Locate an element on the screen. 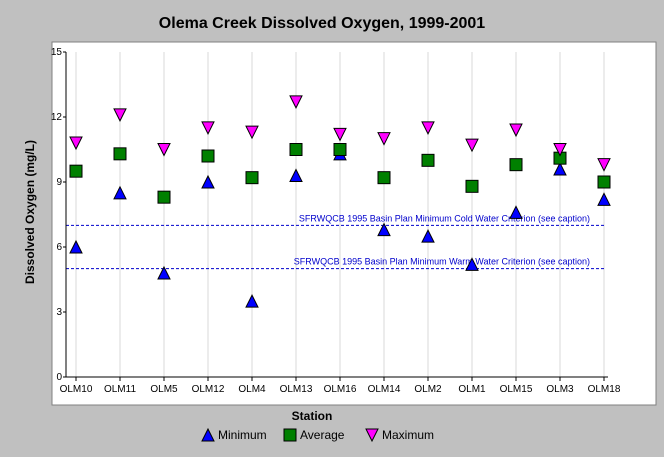  series-average is located at coordinates (340, 173).